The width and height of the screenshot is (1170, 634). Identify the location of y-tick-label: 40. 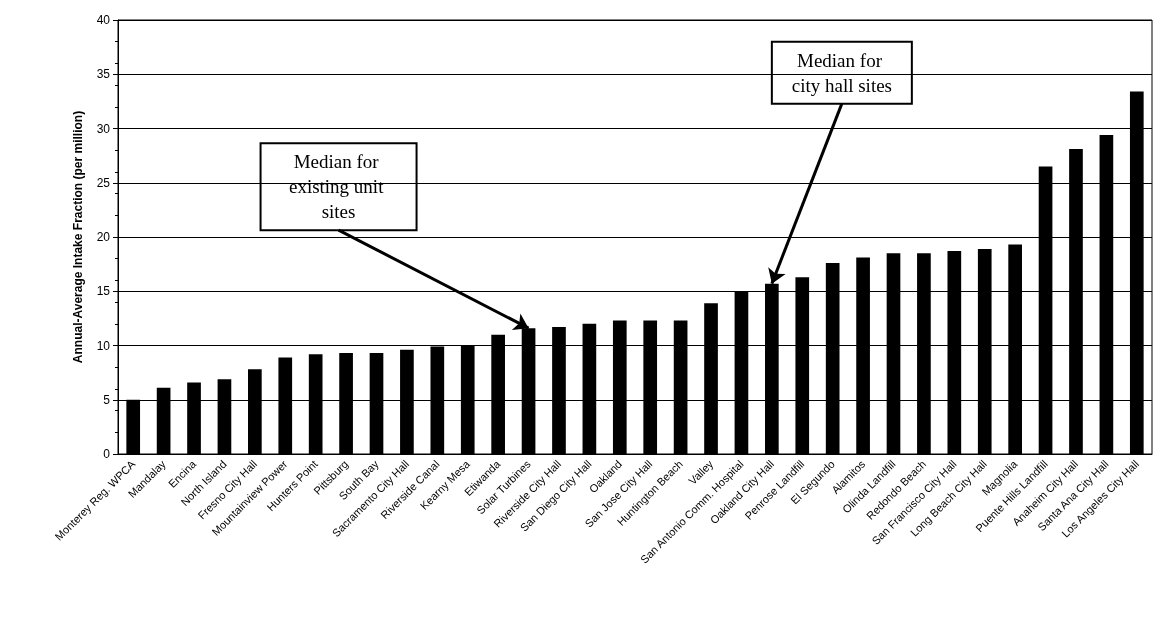
(103, 20).